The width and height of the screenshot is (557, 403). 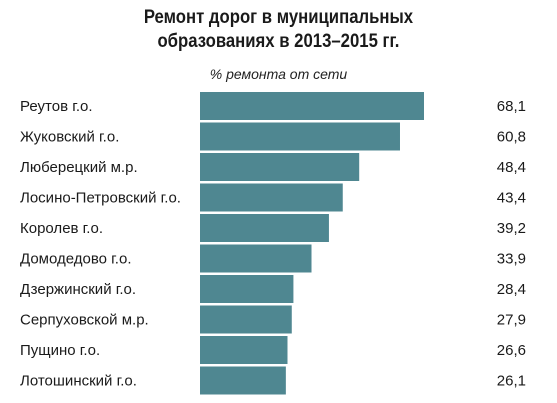 What do you see at coordinates (61, 228) in the screenshot?
I see `category-label-5: Королев г.о.` at bounding box center [61, 228].